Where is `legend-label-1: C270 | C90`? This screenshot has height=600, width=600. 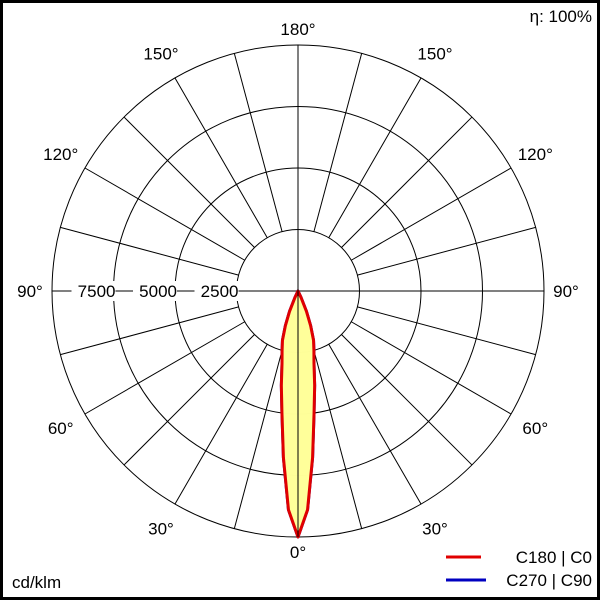 legend-label-1: C270 | C90 is located at coordinates (549, 580).